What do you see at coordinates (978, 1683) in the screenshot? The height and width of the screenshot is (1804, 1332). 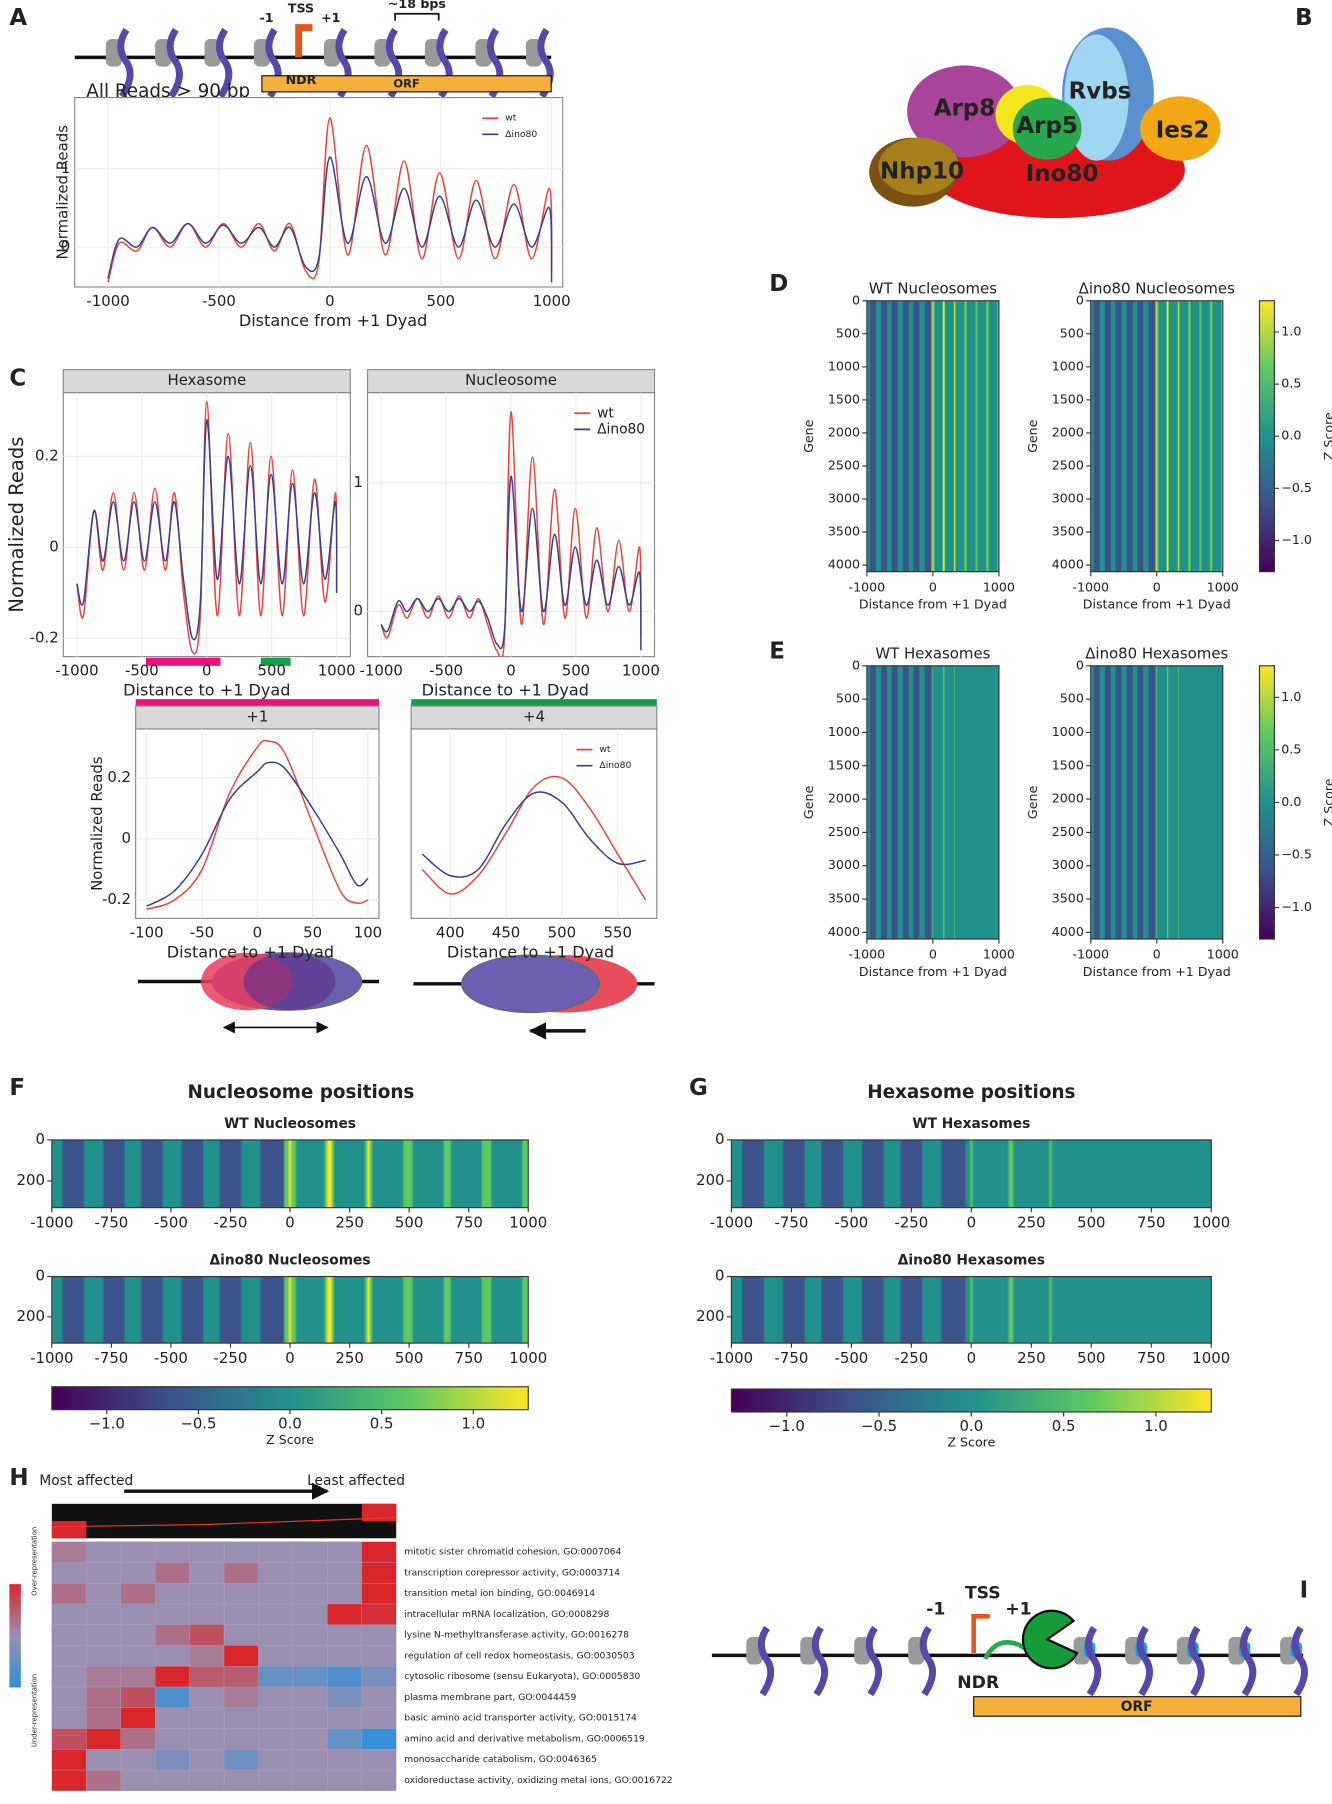 I see `diagram-label: NDR` at bounding box center [978, 1683].